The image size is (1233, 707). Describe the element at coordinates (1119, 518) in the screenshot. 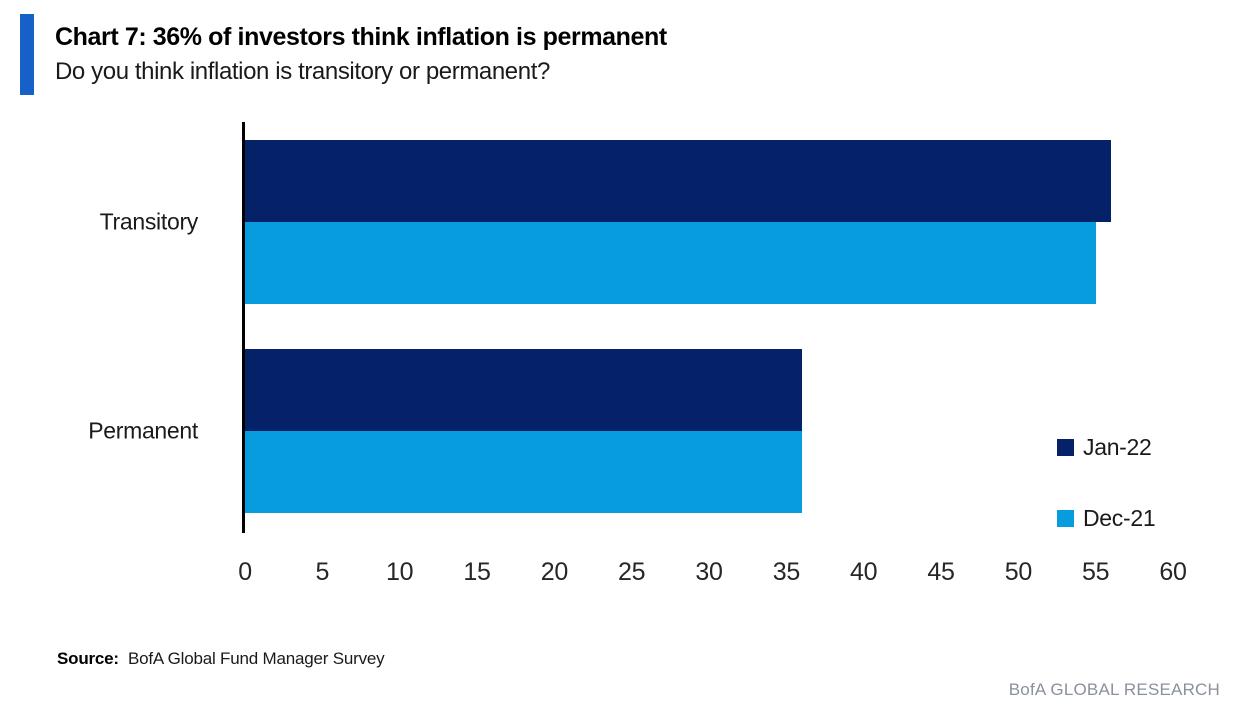

I see `legend-label-dec-21: Dec-21` at that location.